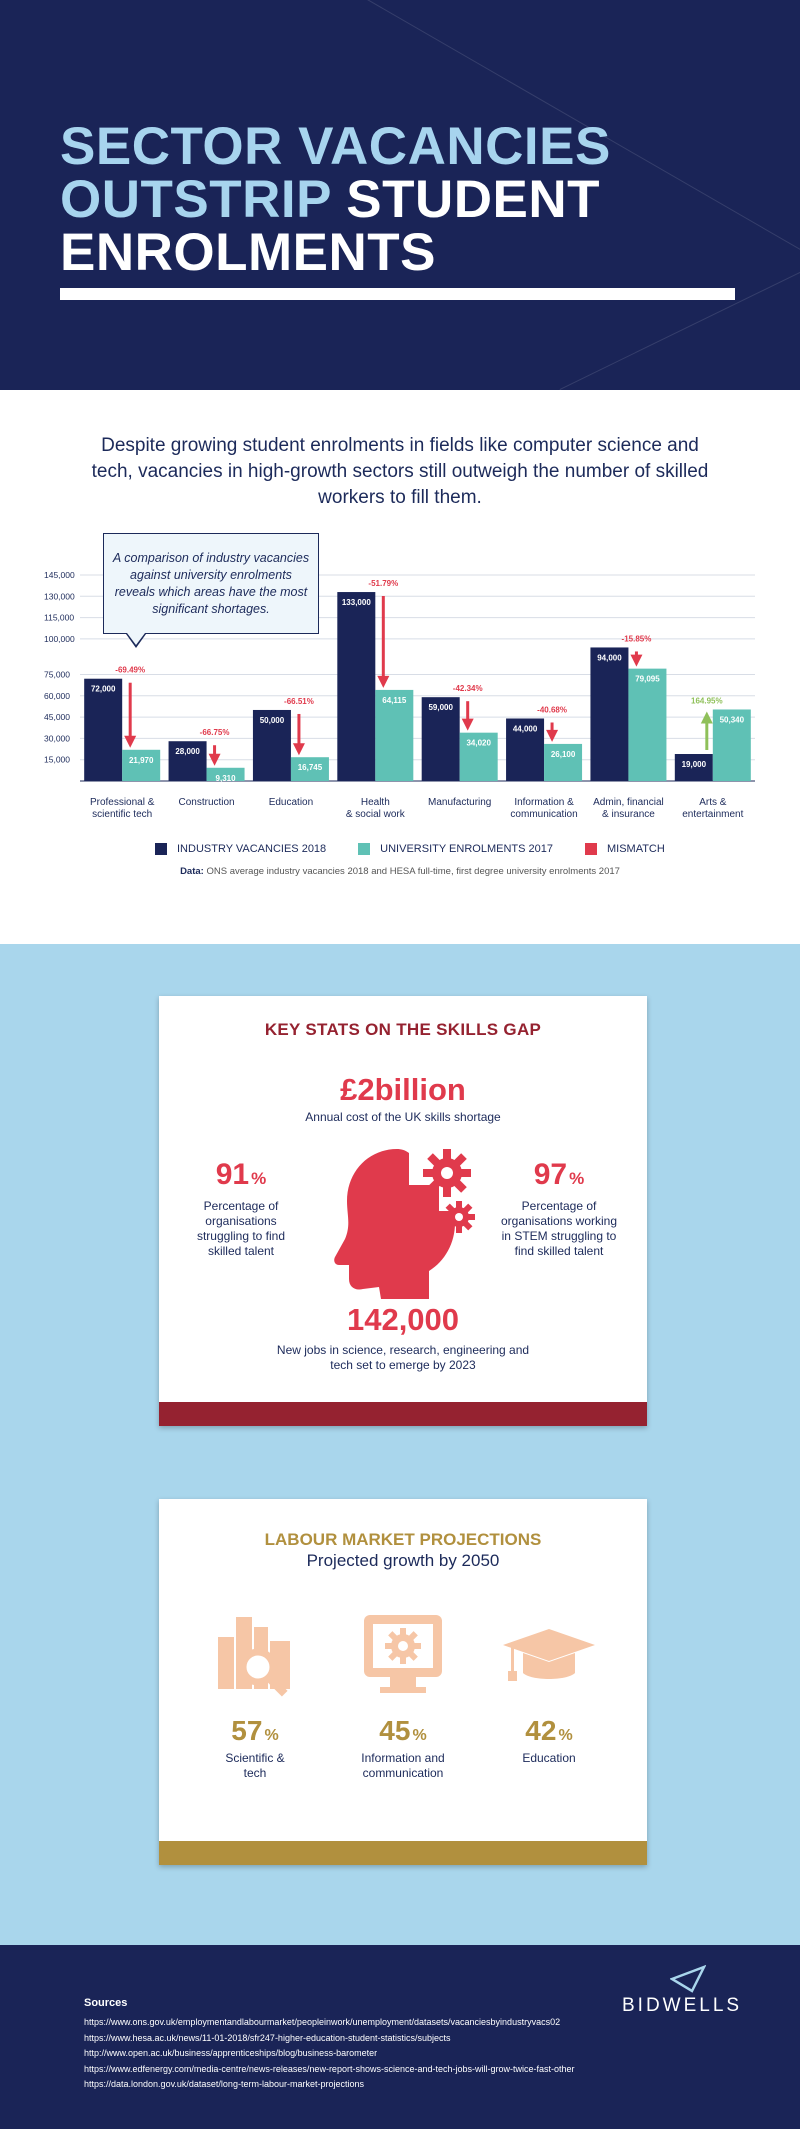 This screenshot has width=800, height=2129. I want to click on card-footer-bar, so click(403, 1414).